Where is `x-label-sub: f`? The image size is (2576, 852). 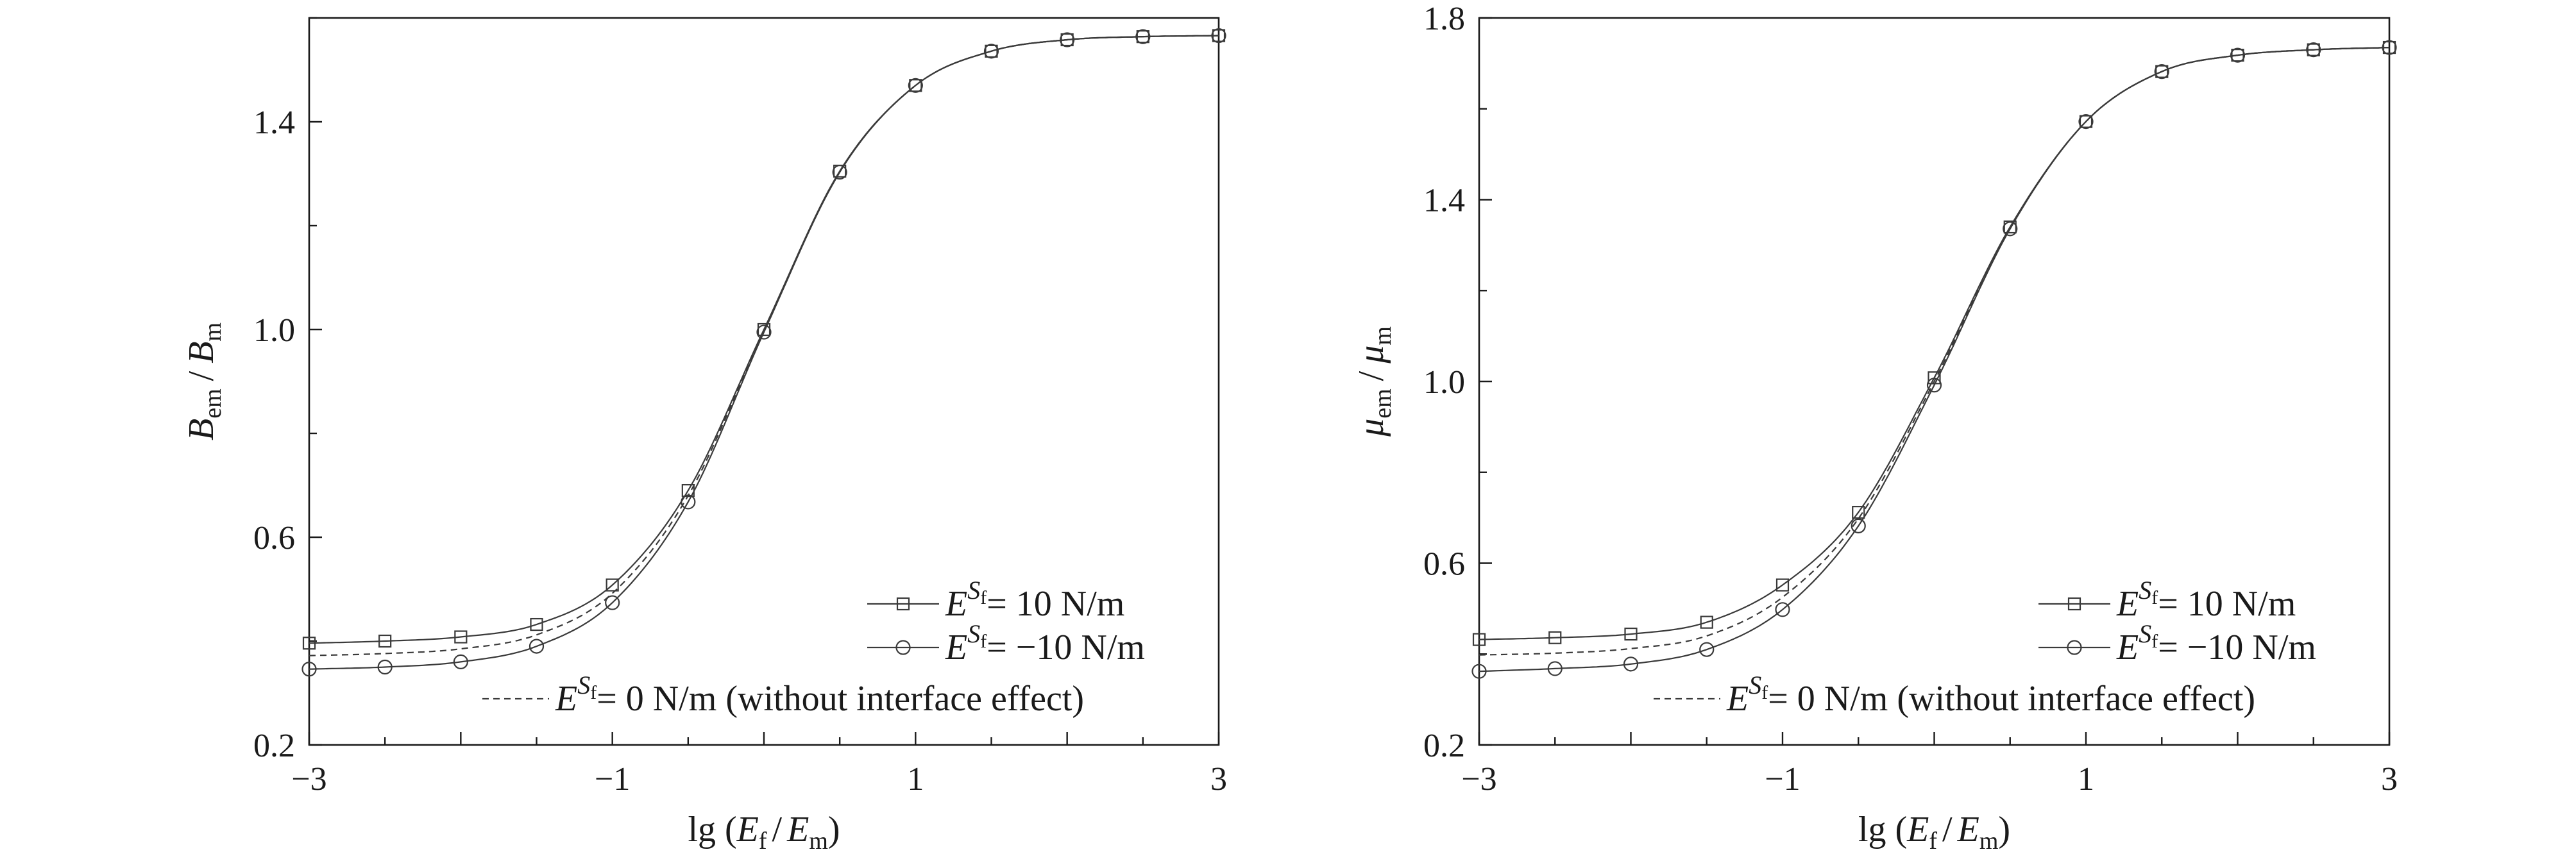
x-label-sub: f is located at coordinates (763, 839).